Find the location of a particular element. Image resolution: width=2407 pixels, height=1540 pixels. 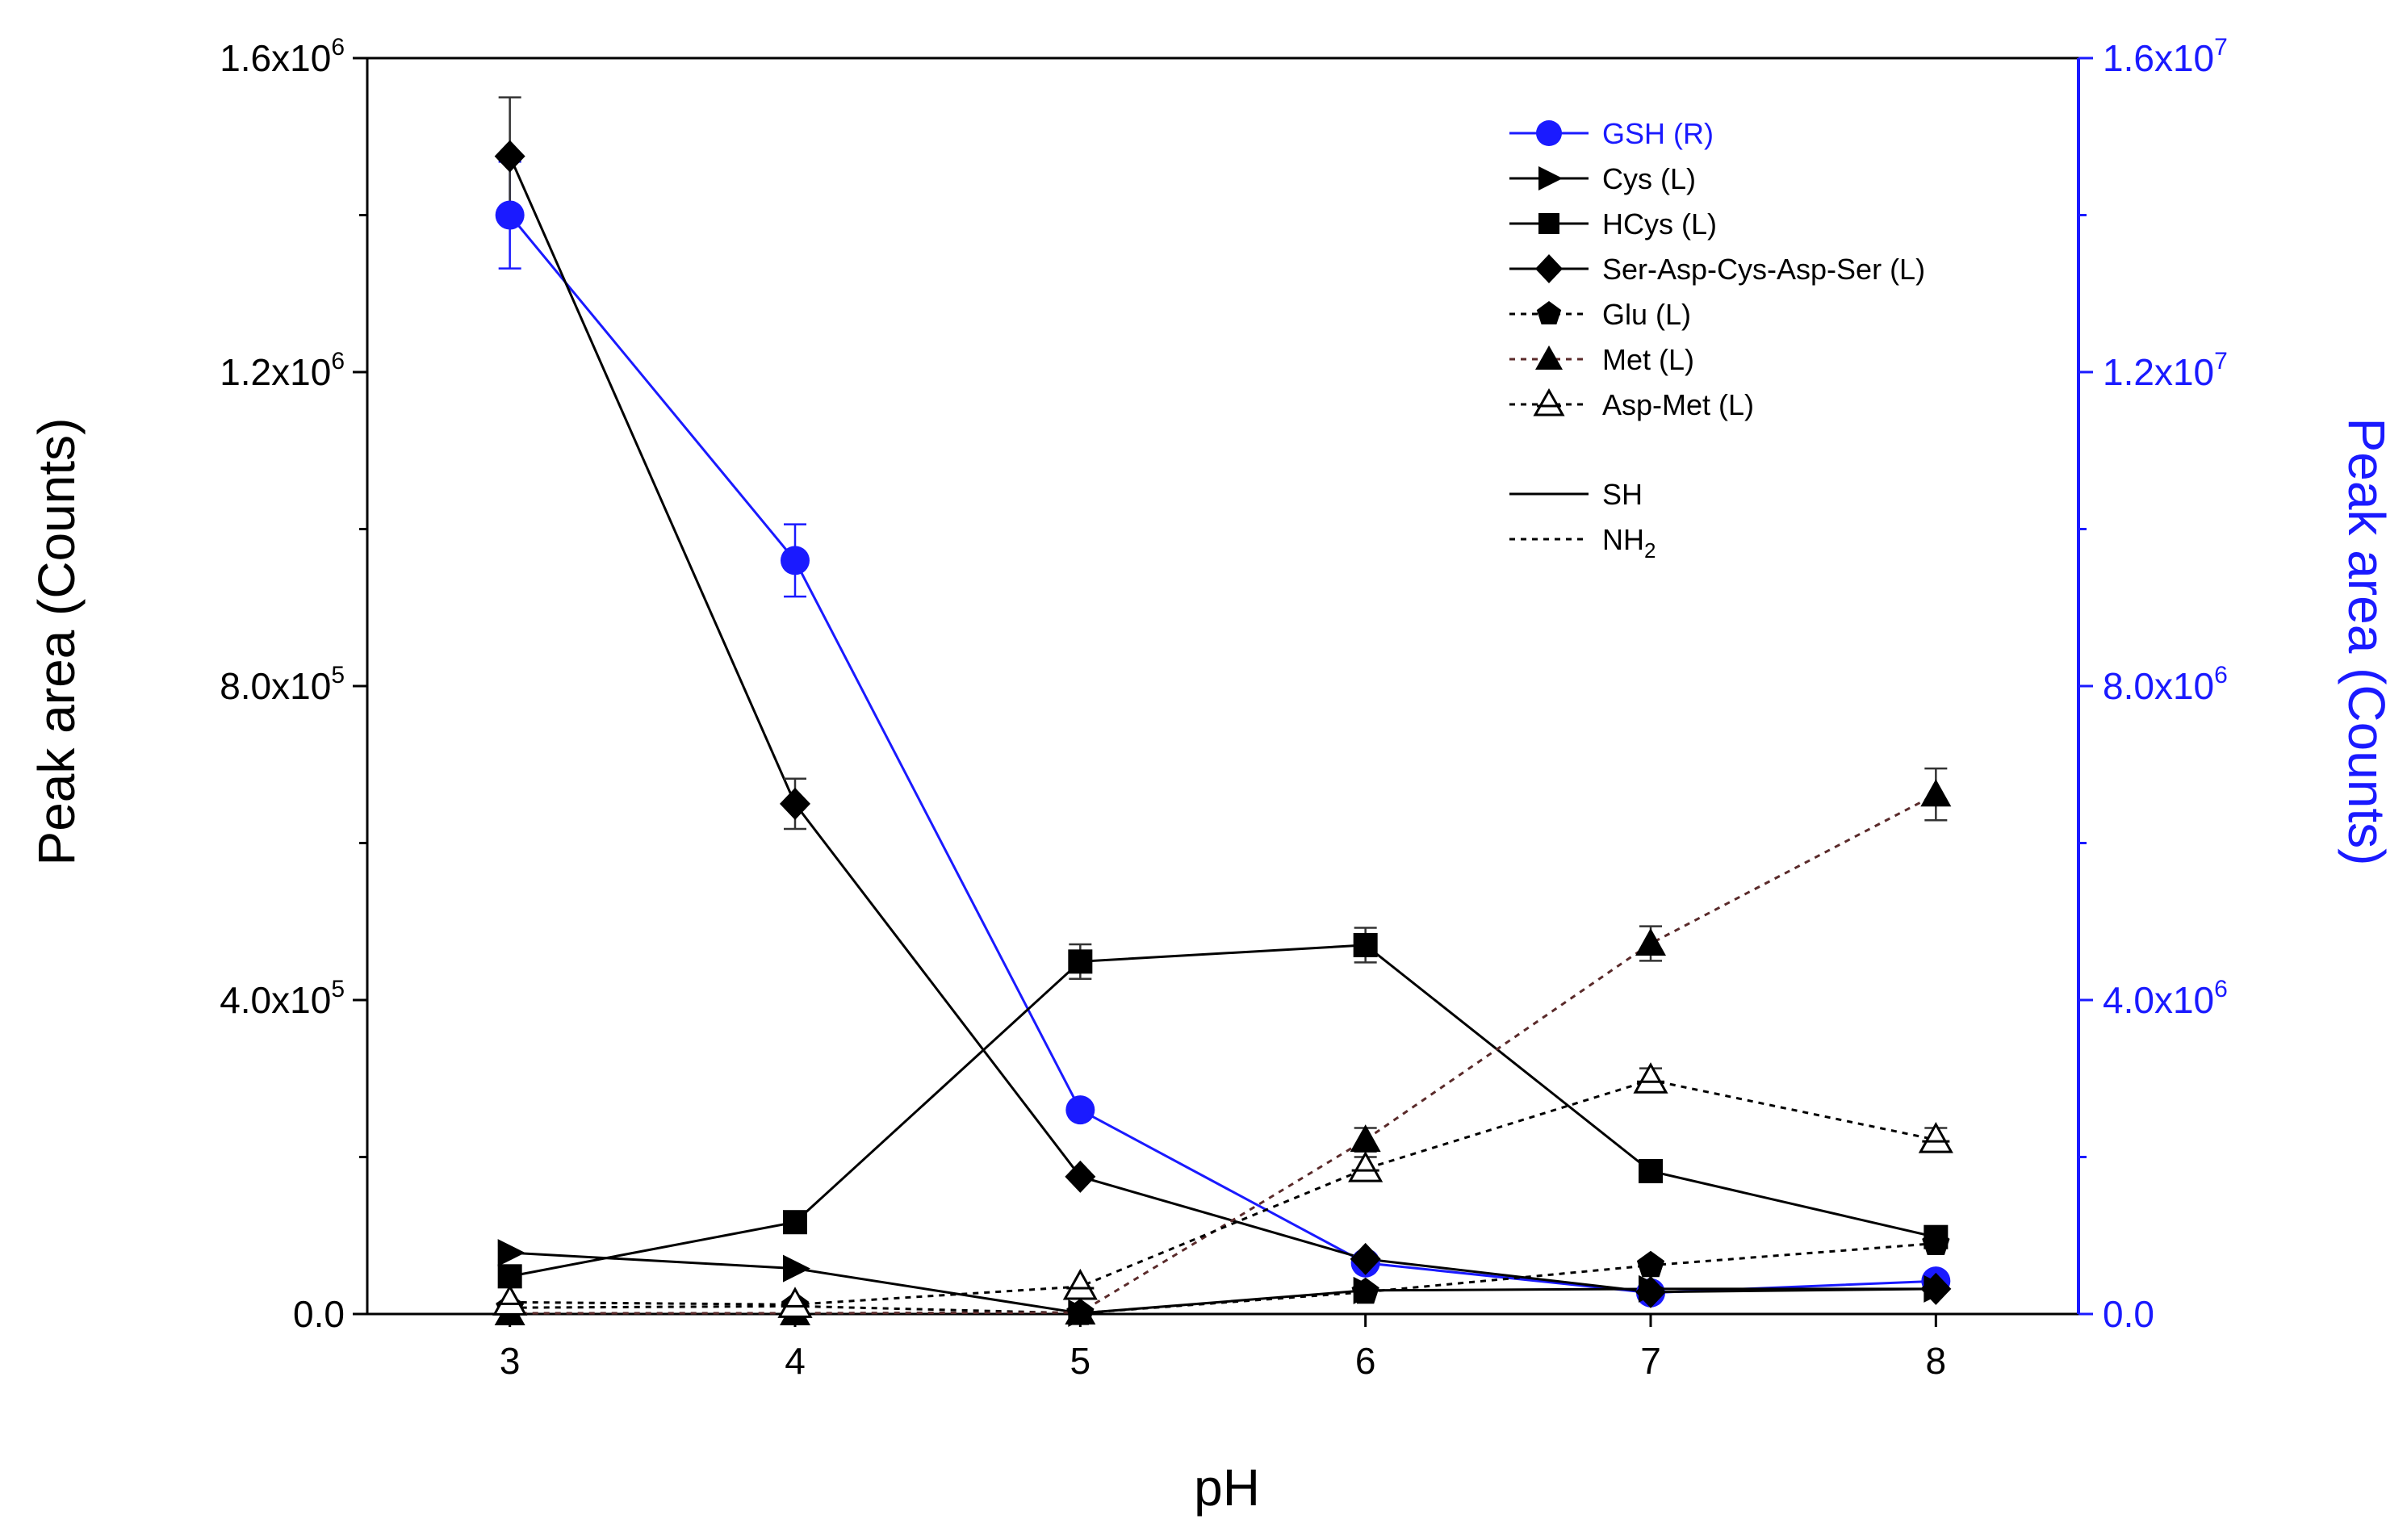

series-line-hcys-l is located at coordinates (1222, 1111).